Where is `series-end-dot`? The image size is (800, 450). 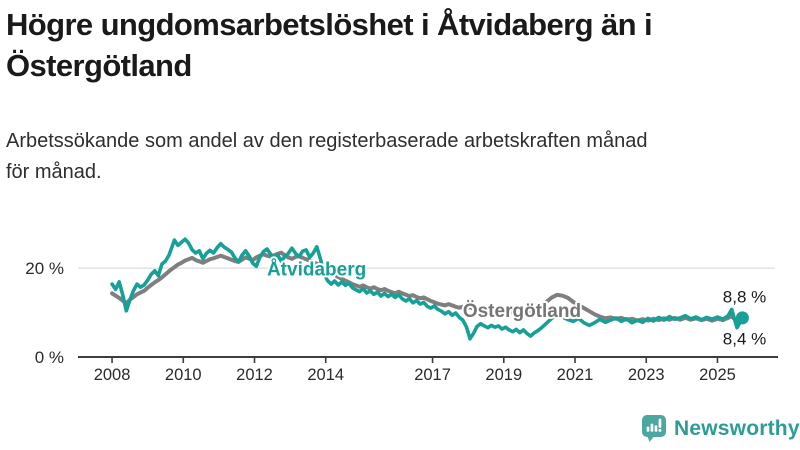
series-end-dot is located at coordinates (742, 318).